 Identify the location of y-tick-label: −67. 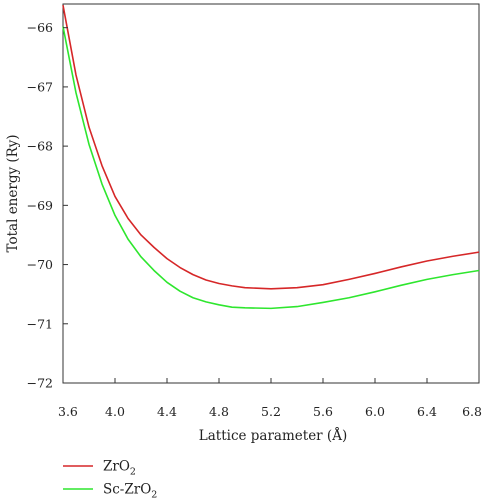
(40, 86).